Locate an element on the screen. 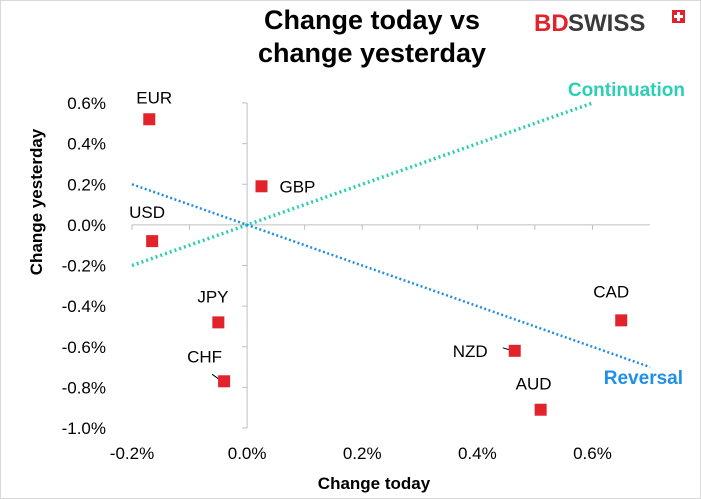 The image size is (701, 499). y-tick-label: -0.8% is located at coordinates (84, 387).